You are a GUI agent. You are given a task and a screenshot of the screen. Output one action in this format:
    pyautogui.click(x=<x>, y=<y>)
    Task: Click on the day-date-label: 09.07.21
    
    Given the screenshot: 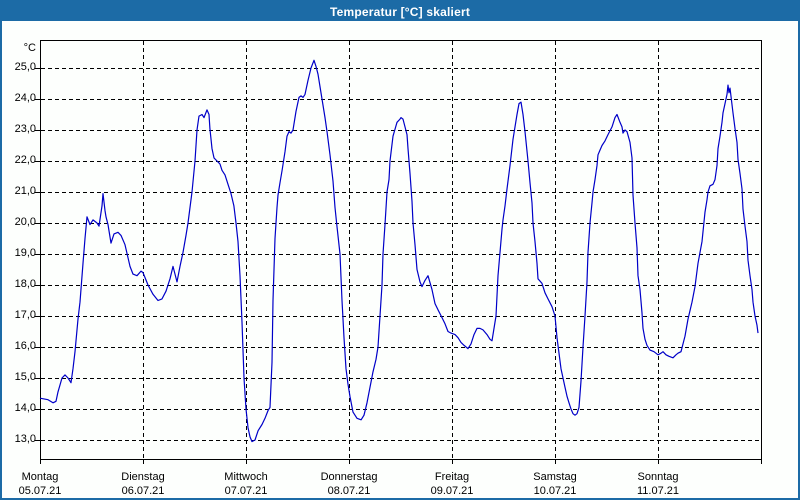 What is the action you would take?
    pyautogui.click(x=452, y=491)
    